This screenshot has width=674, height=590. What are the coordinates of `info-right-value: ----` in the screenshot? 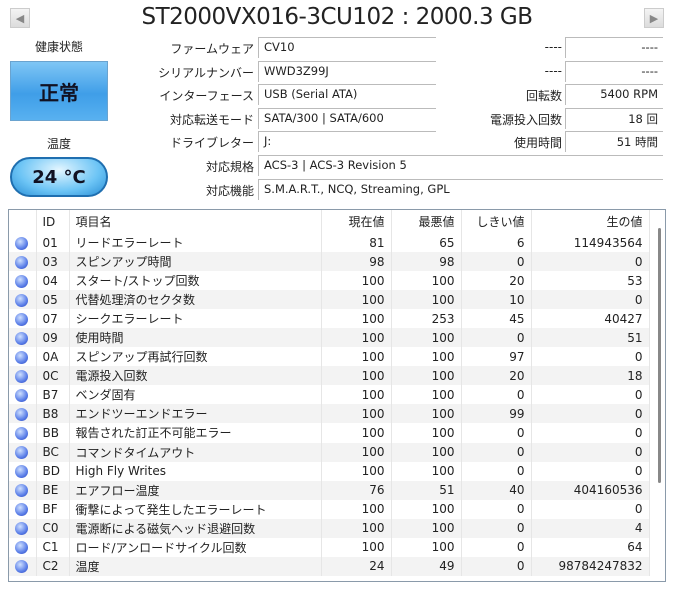 It's located at (614, 71).